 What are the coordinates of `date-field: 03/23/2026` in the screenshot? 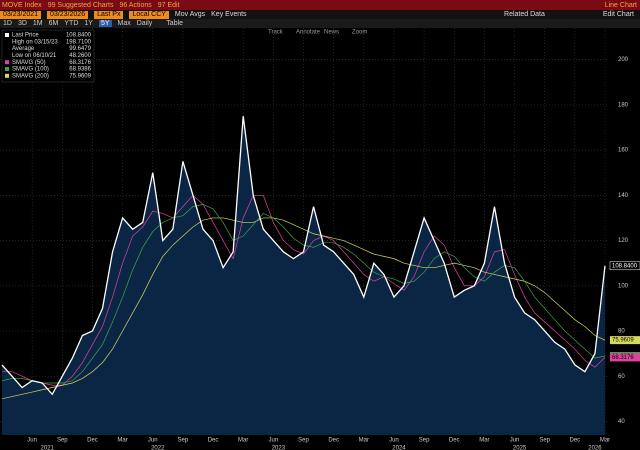 It's located at (68, 14).